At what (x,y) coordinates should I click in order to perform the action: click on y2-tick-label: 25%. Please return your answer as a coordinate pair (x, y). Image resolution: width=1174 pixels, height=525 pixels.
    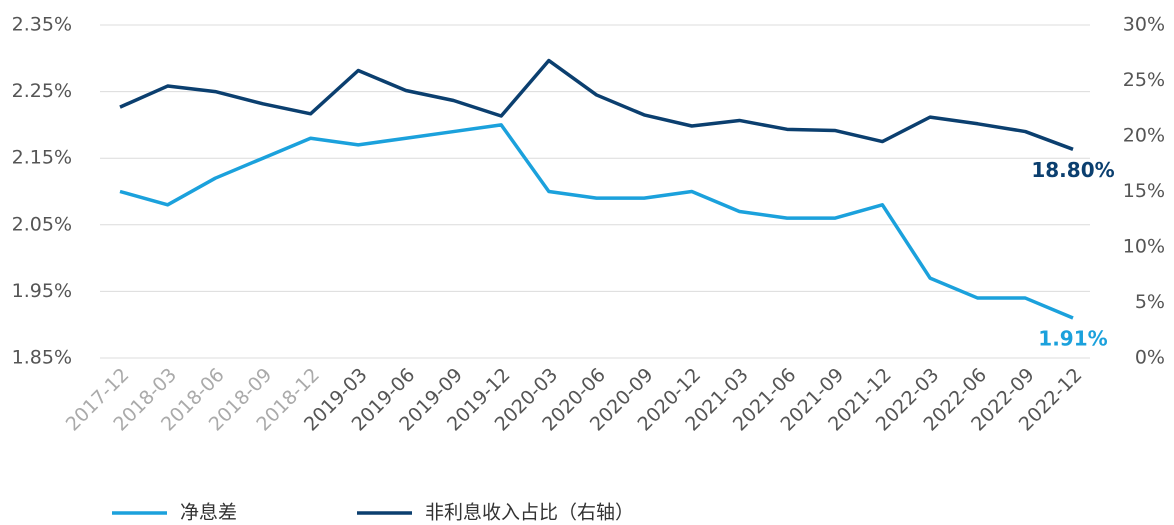
    Looking at the image, I should click on (1144, 80).